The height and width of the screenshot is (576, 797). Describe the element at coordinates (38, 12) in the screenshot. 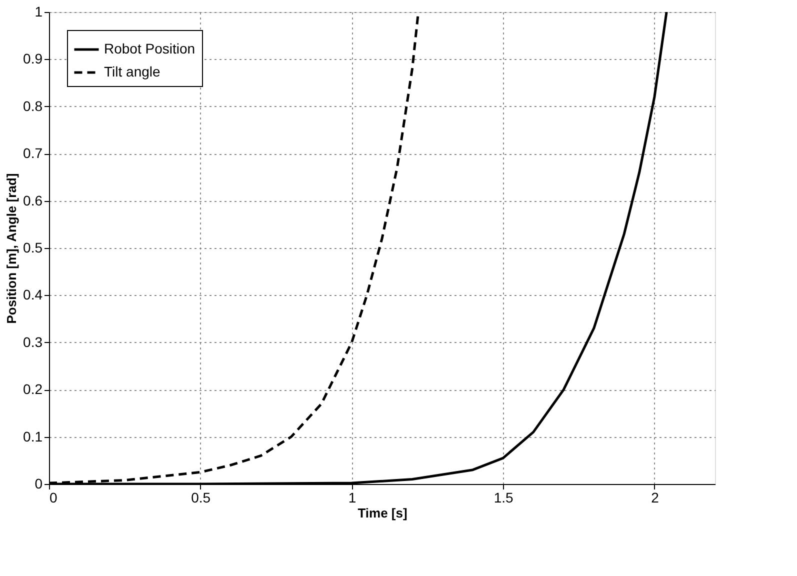

I see `y-tick-label: 1` at that location.